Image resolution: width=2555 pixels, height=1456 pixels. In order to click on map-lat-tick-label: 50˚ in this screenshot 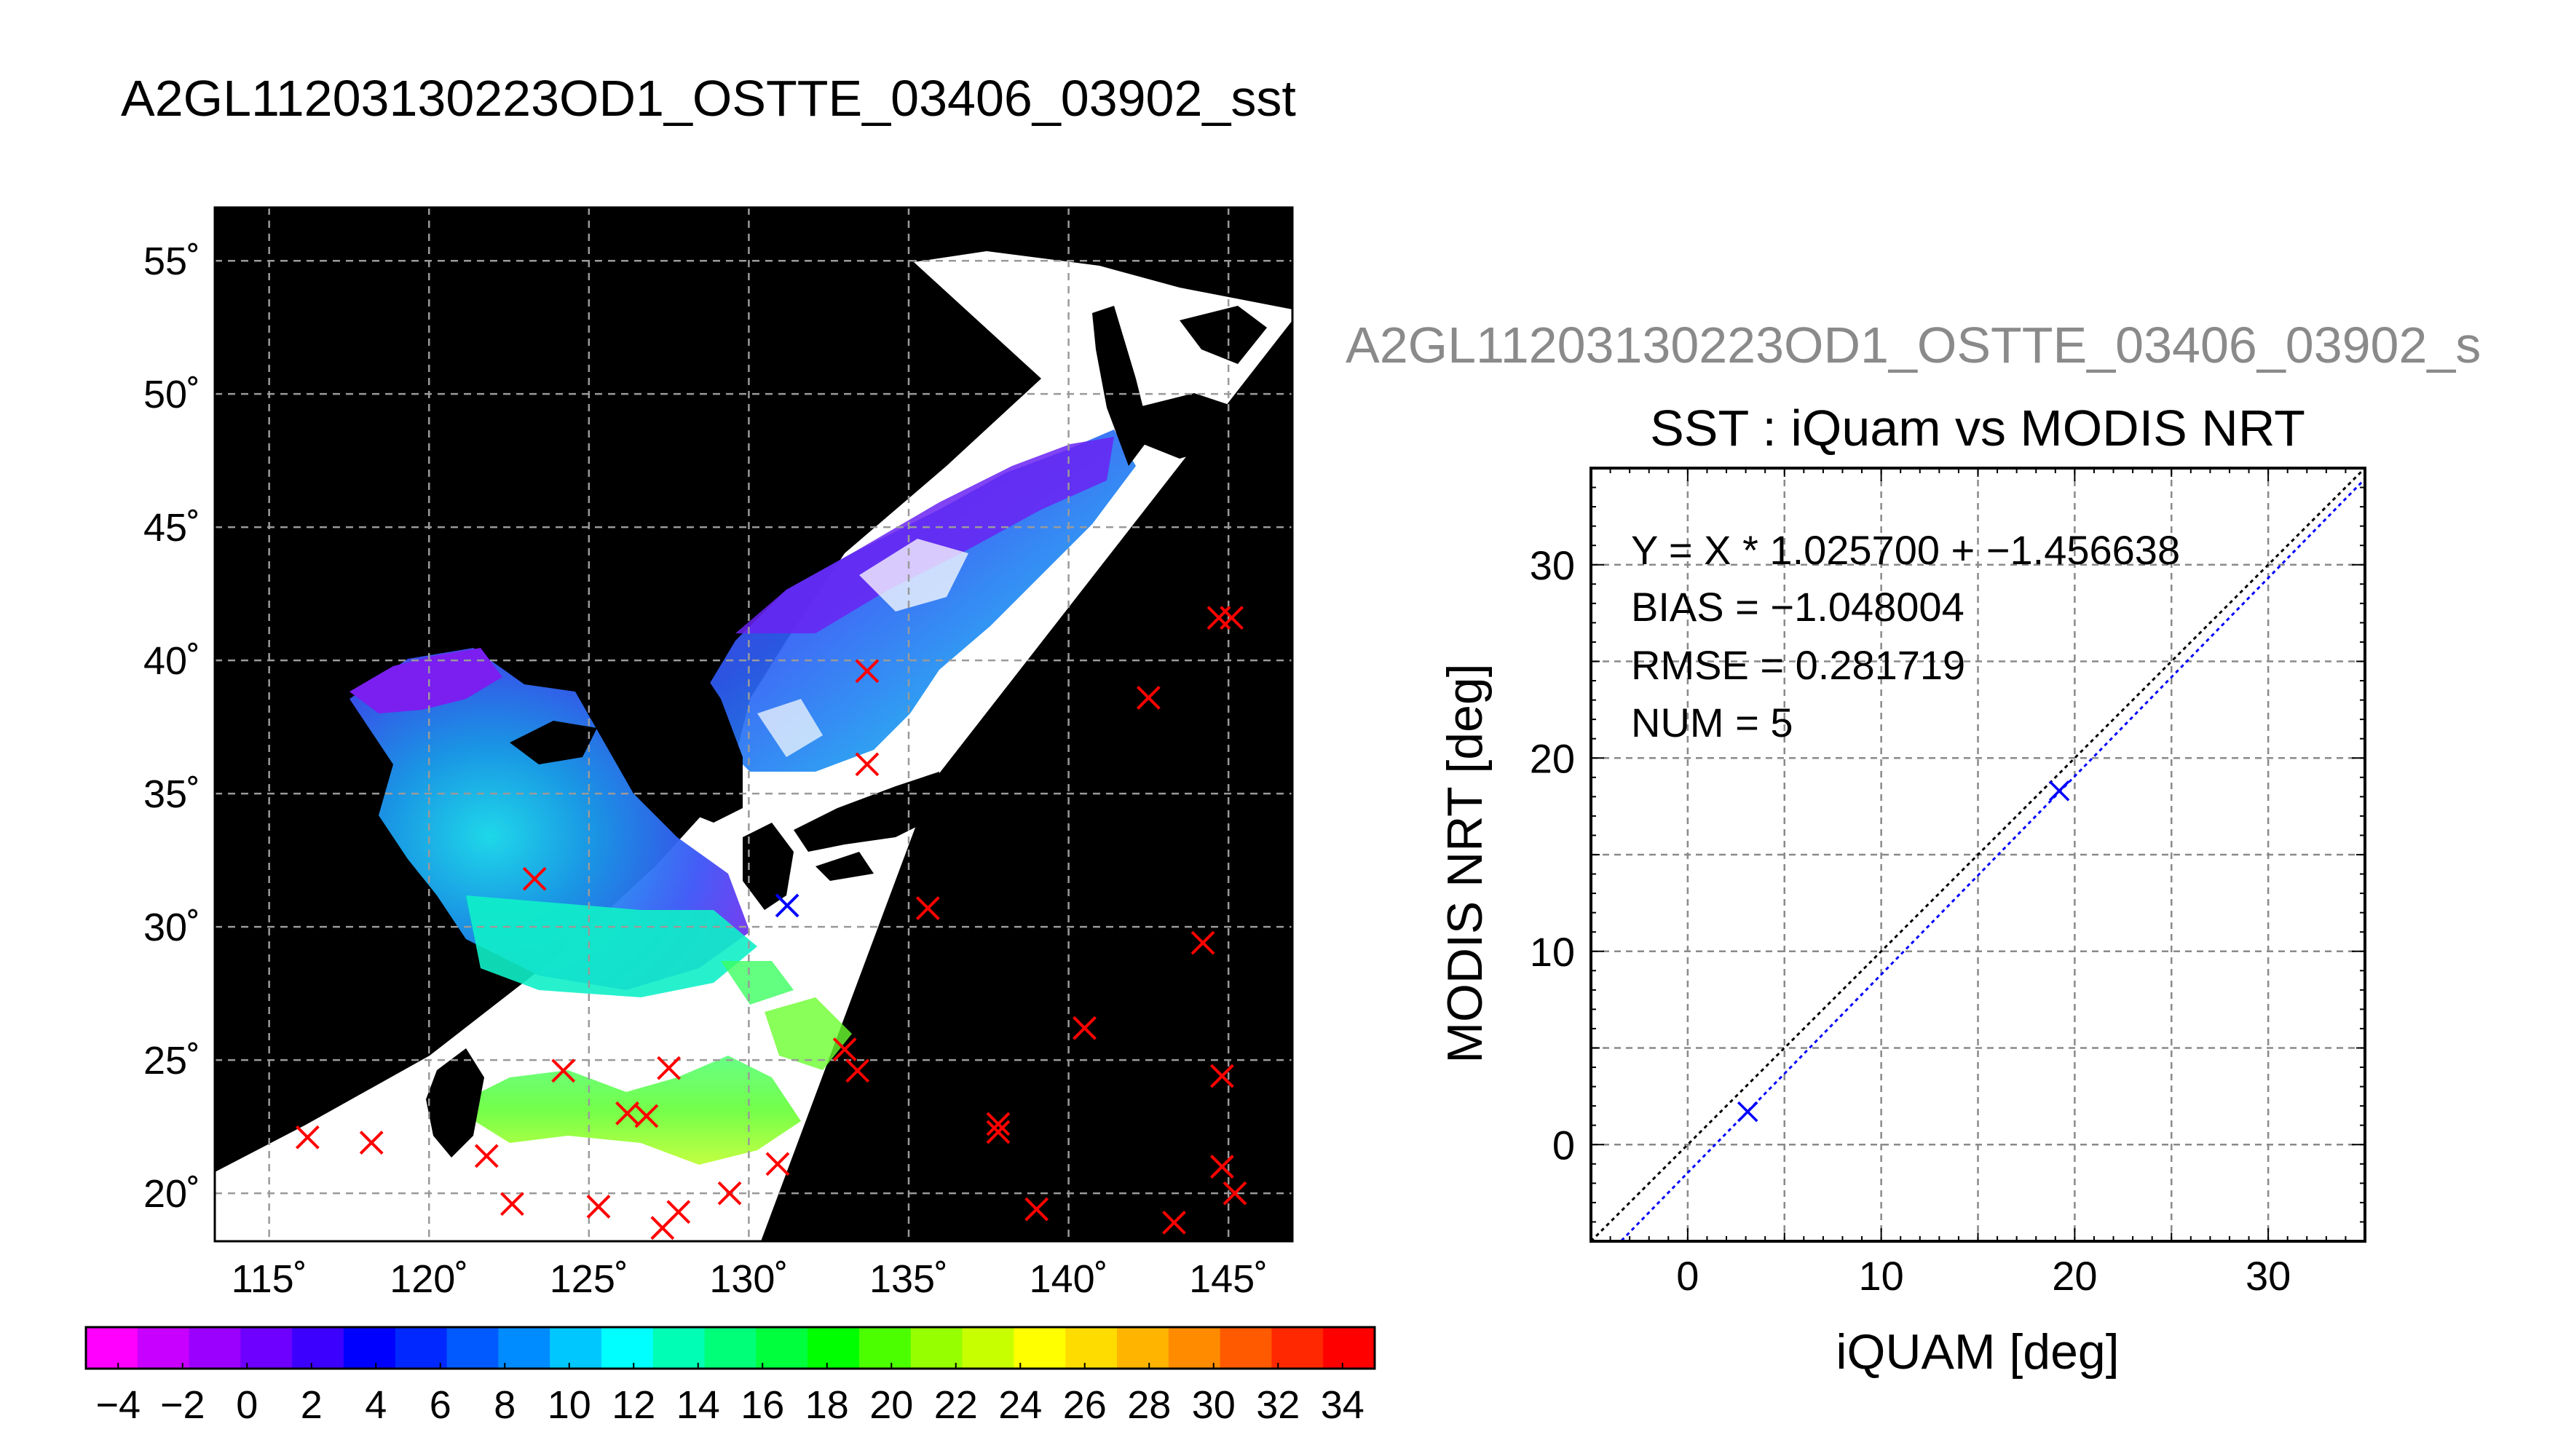, I will do `click(171, 394)`.